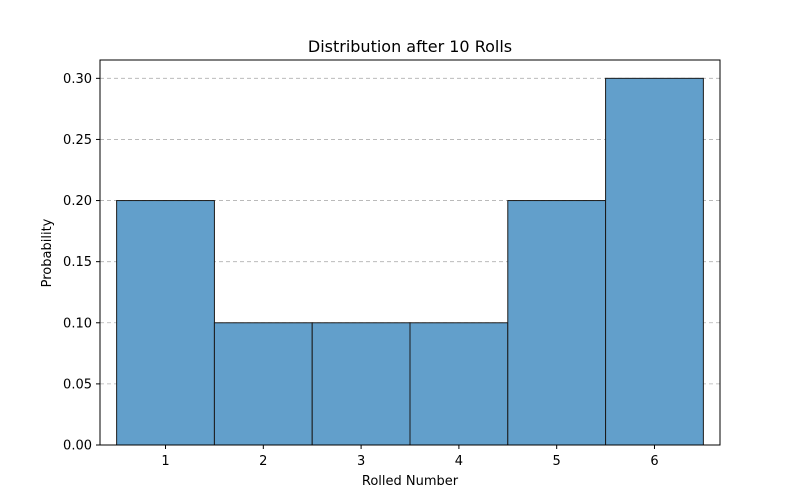 The image size is (800, 500). What do you see at coordinates (459, 461) in the screenshot?
I see `x-tick-label: 4` at bounding box center [459, 461].